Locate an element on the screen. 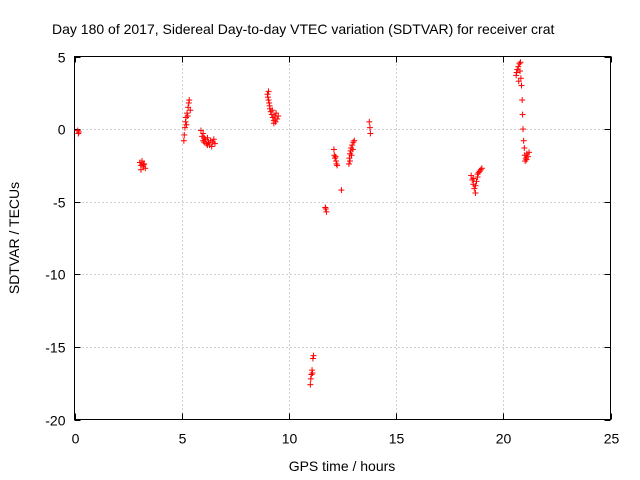 This screenshot has width=640, height=480. y-tick-label: -10 is located at coordinates (55, 275).